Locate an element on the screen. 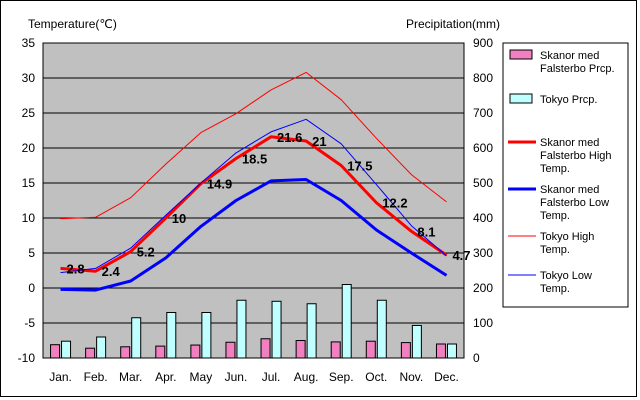  high-temp-data-label: 21 is located at coordinates (319, 141).